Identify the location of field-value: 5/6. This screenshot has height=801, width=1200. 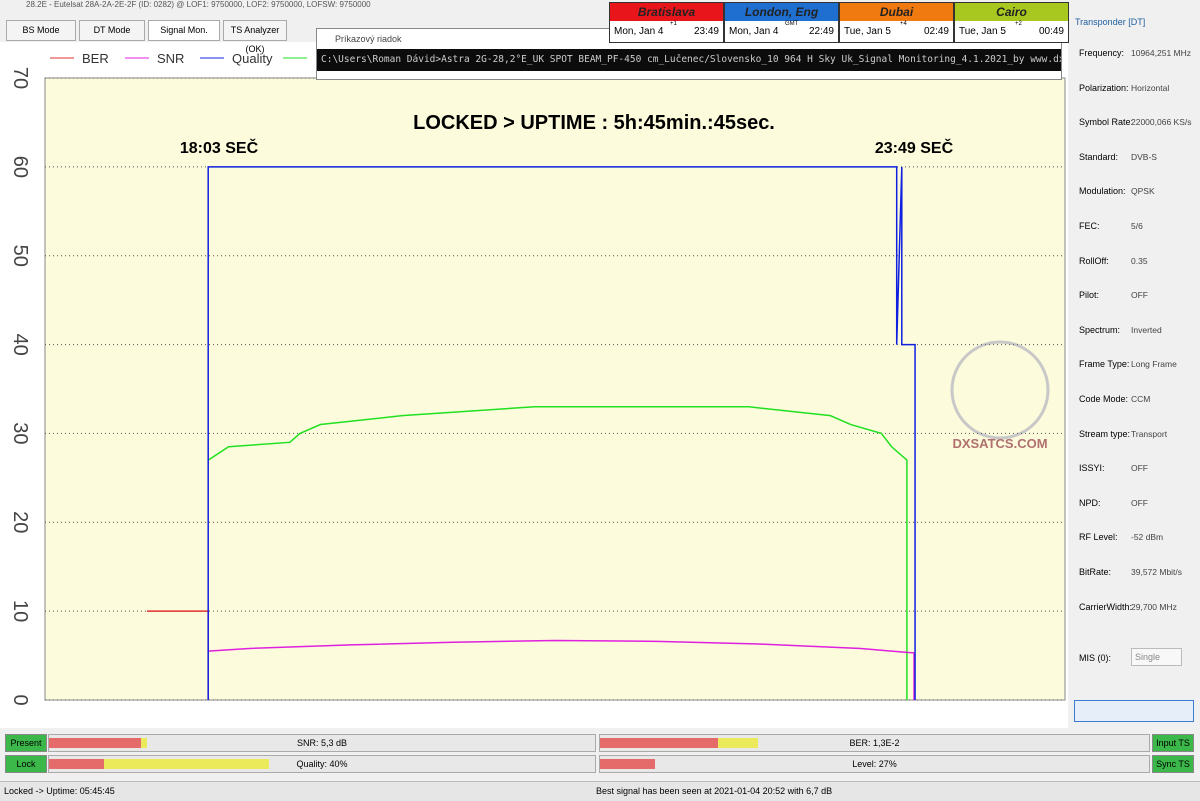
(1137, 226).